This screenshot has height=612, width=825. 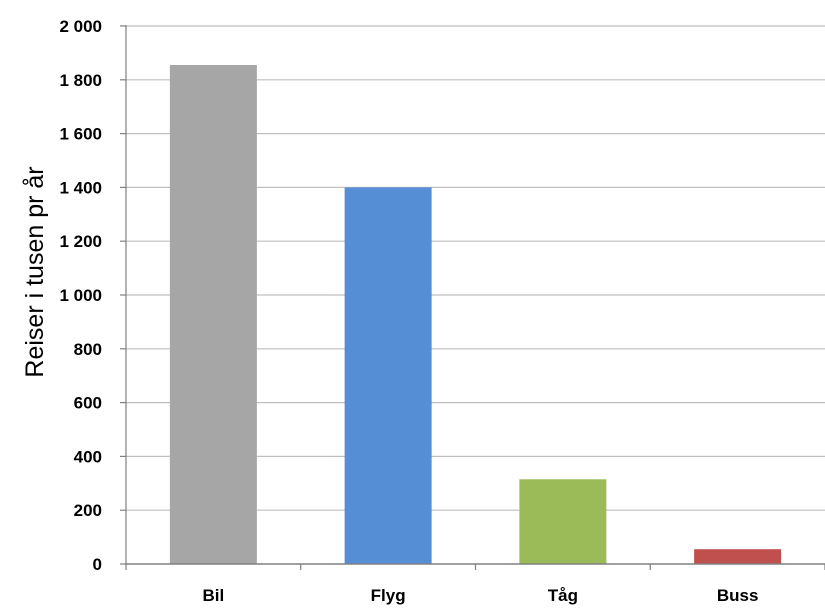 What do you see at coordinates (214, 595) in the screenshot?
I see `x-tick-label: Bil` at bounding box center [214, 595].